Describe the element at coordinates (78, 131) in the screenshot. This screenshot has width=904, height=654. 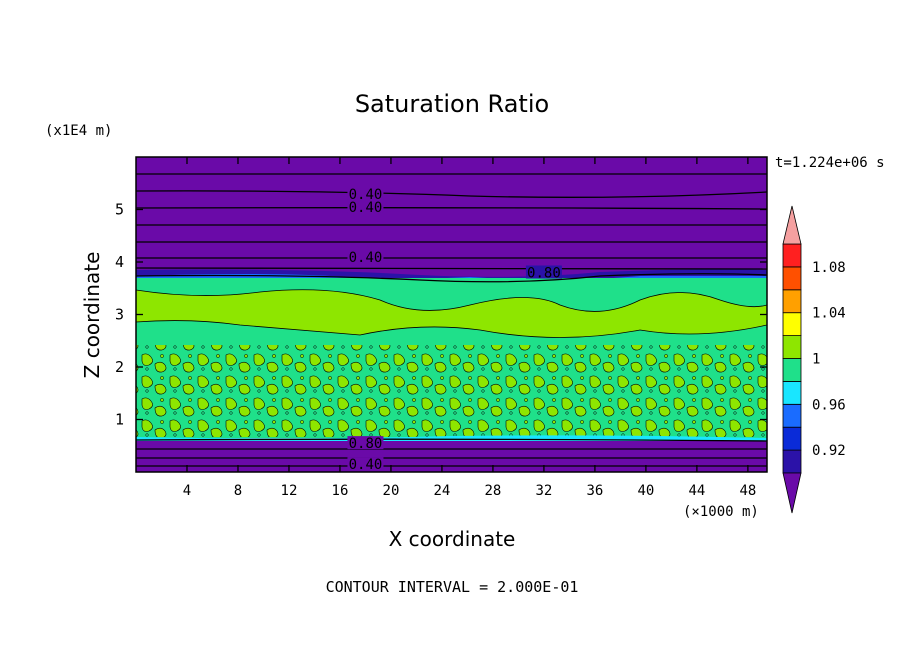
I see `y-unit-label: (x1E4 m)` at that location.